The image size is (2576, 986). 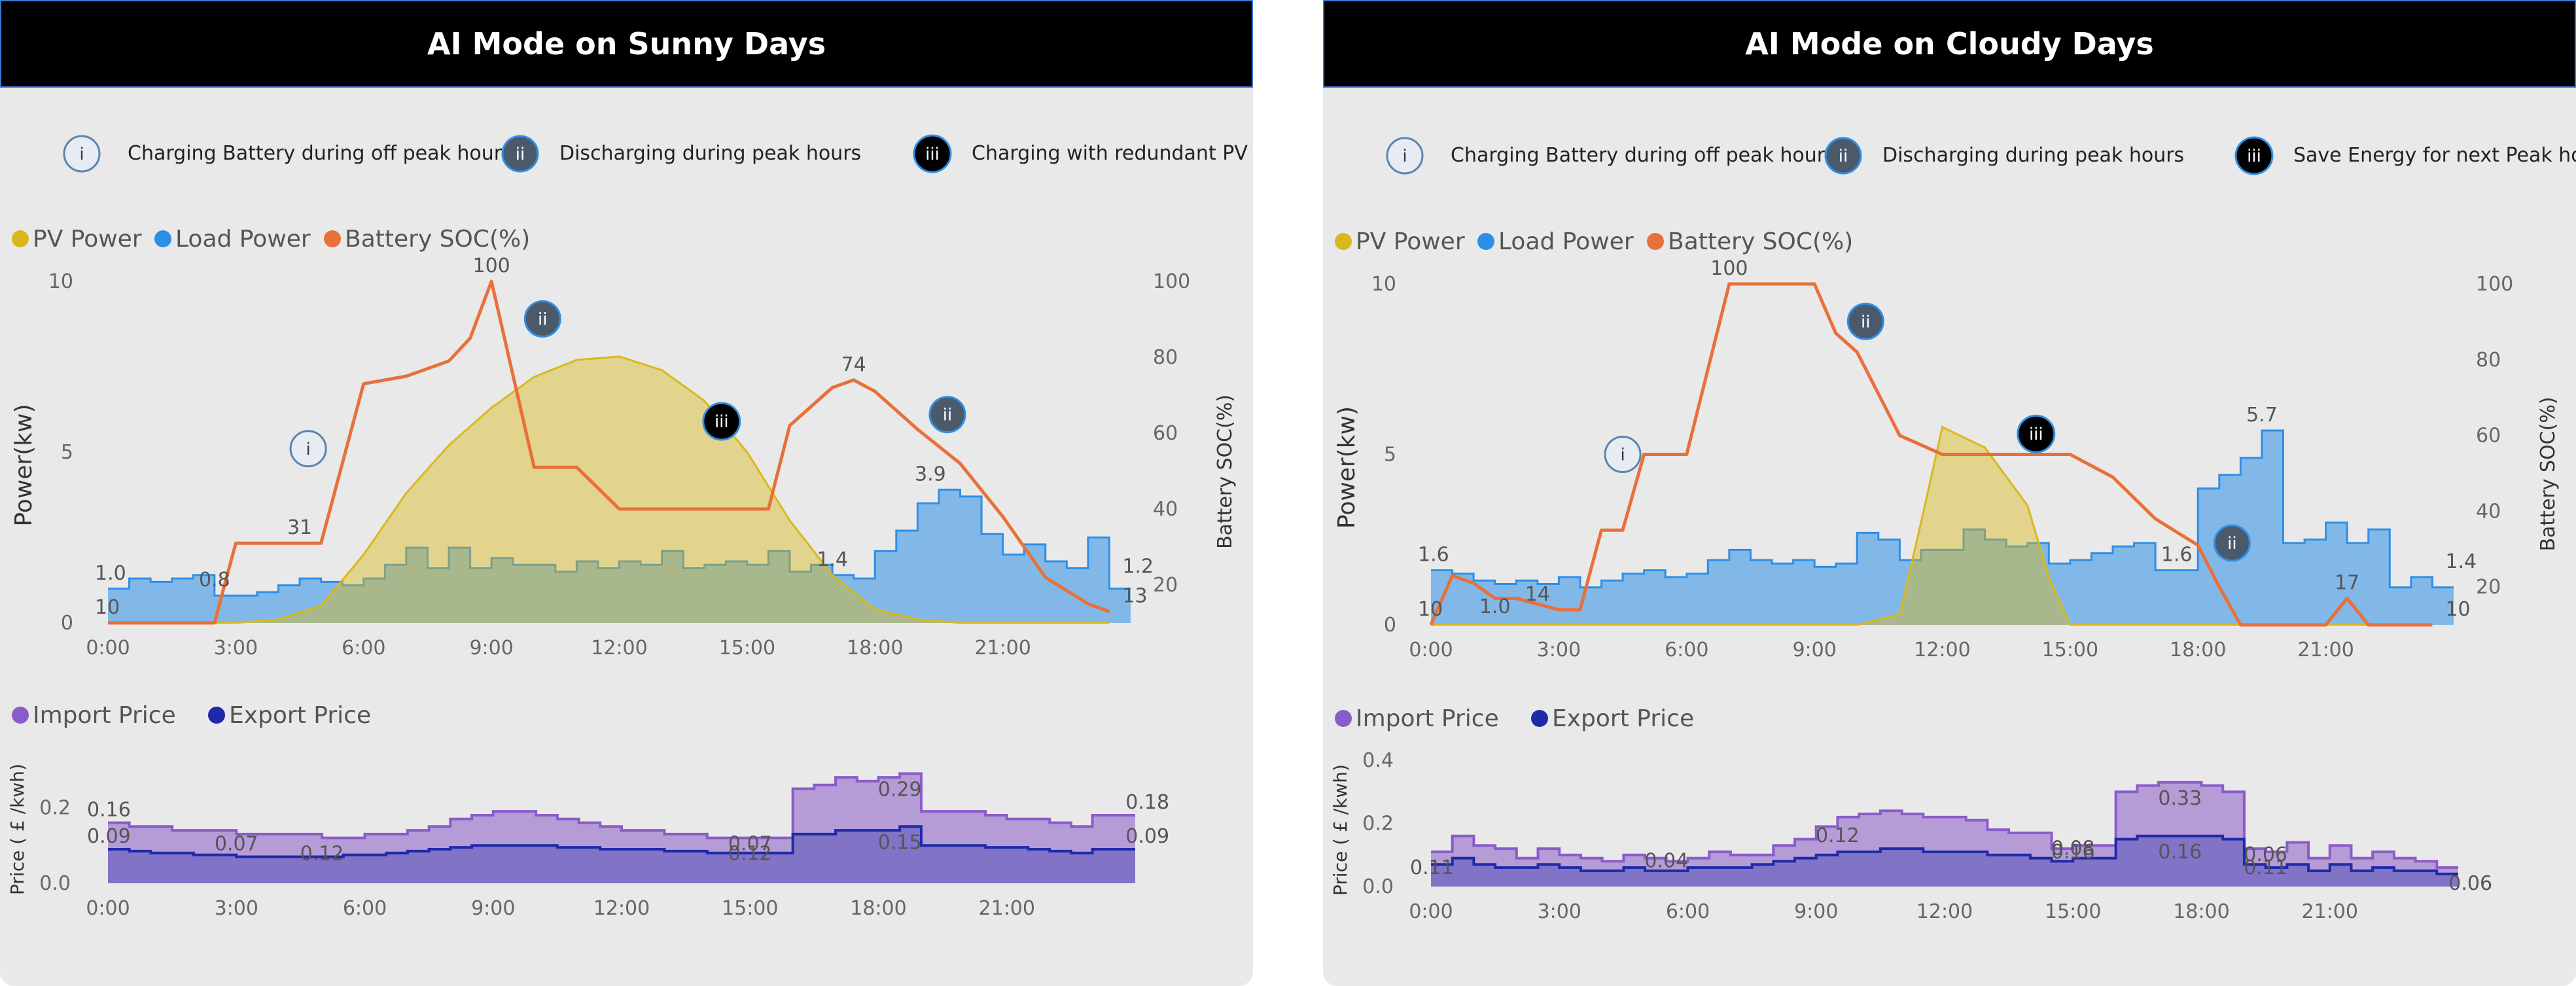 I want to click on cloudy-price-x-tick-2: 6:00, so click(x=1688, y=912).